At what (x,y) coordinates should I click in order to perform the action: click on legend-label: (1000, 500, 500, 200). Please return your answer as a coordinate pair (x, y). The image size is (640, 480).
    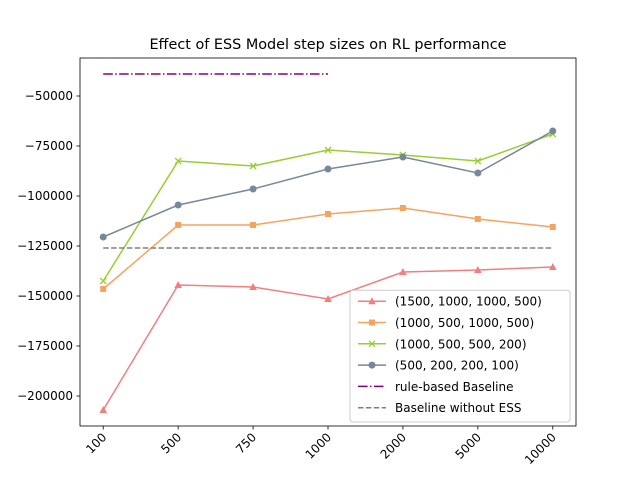
    Looking at the image, I should click on (461, 344).